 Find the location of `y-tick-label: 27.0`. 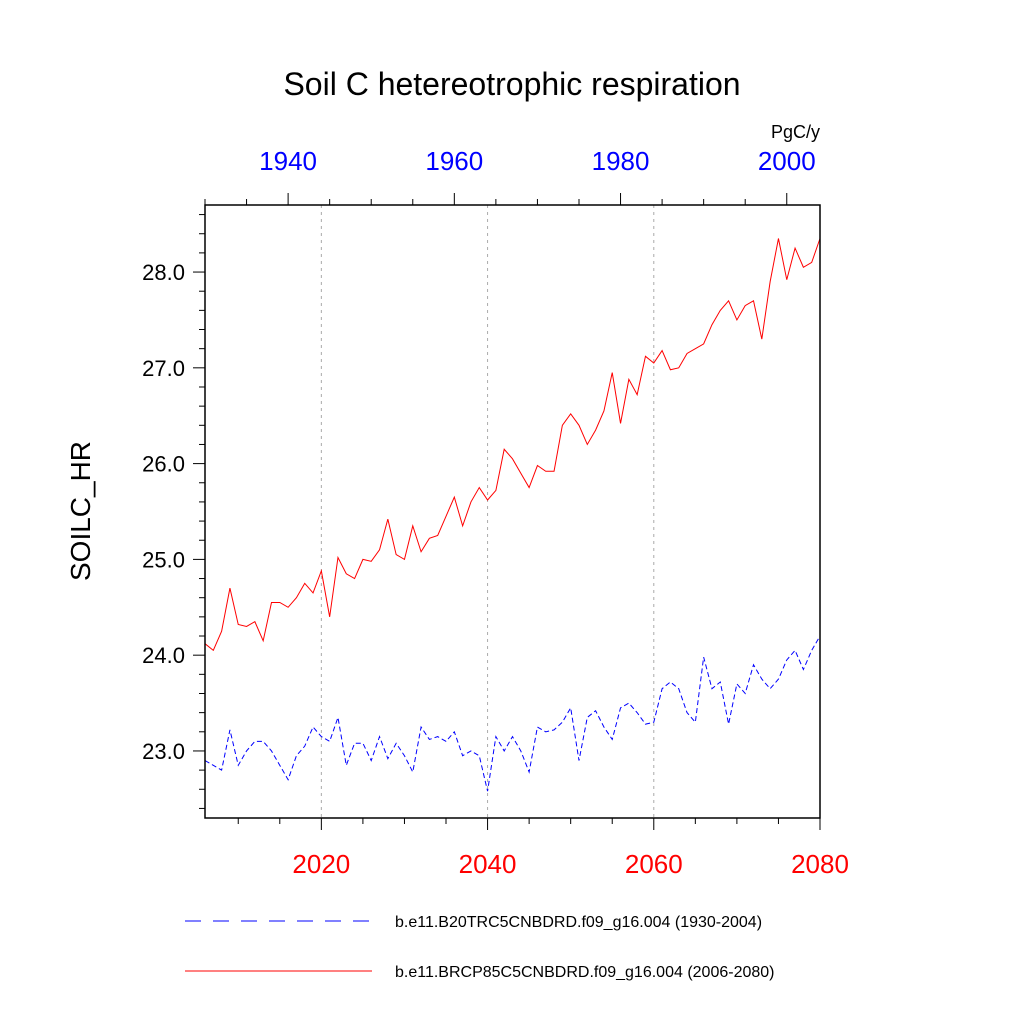

y-tick-label: 27.0 is located at coordinates (163, 368).